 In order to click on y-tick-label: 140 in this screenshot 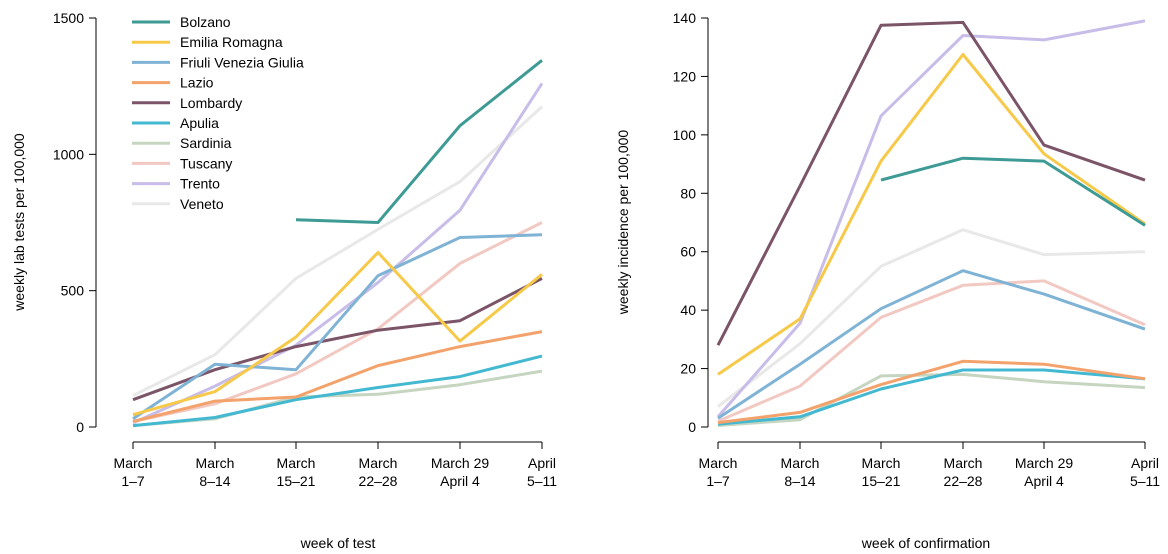, I will do `click(685, 18)`.